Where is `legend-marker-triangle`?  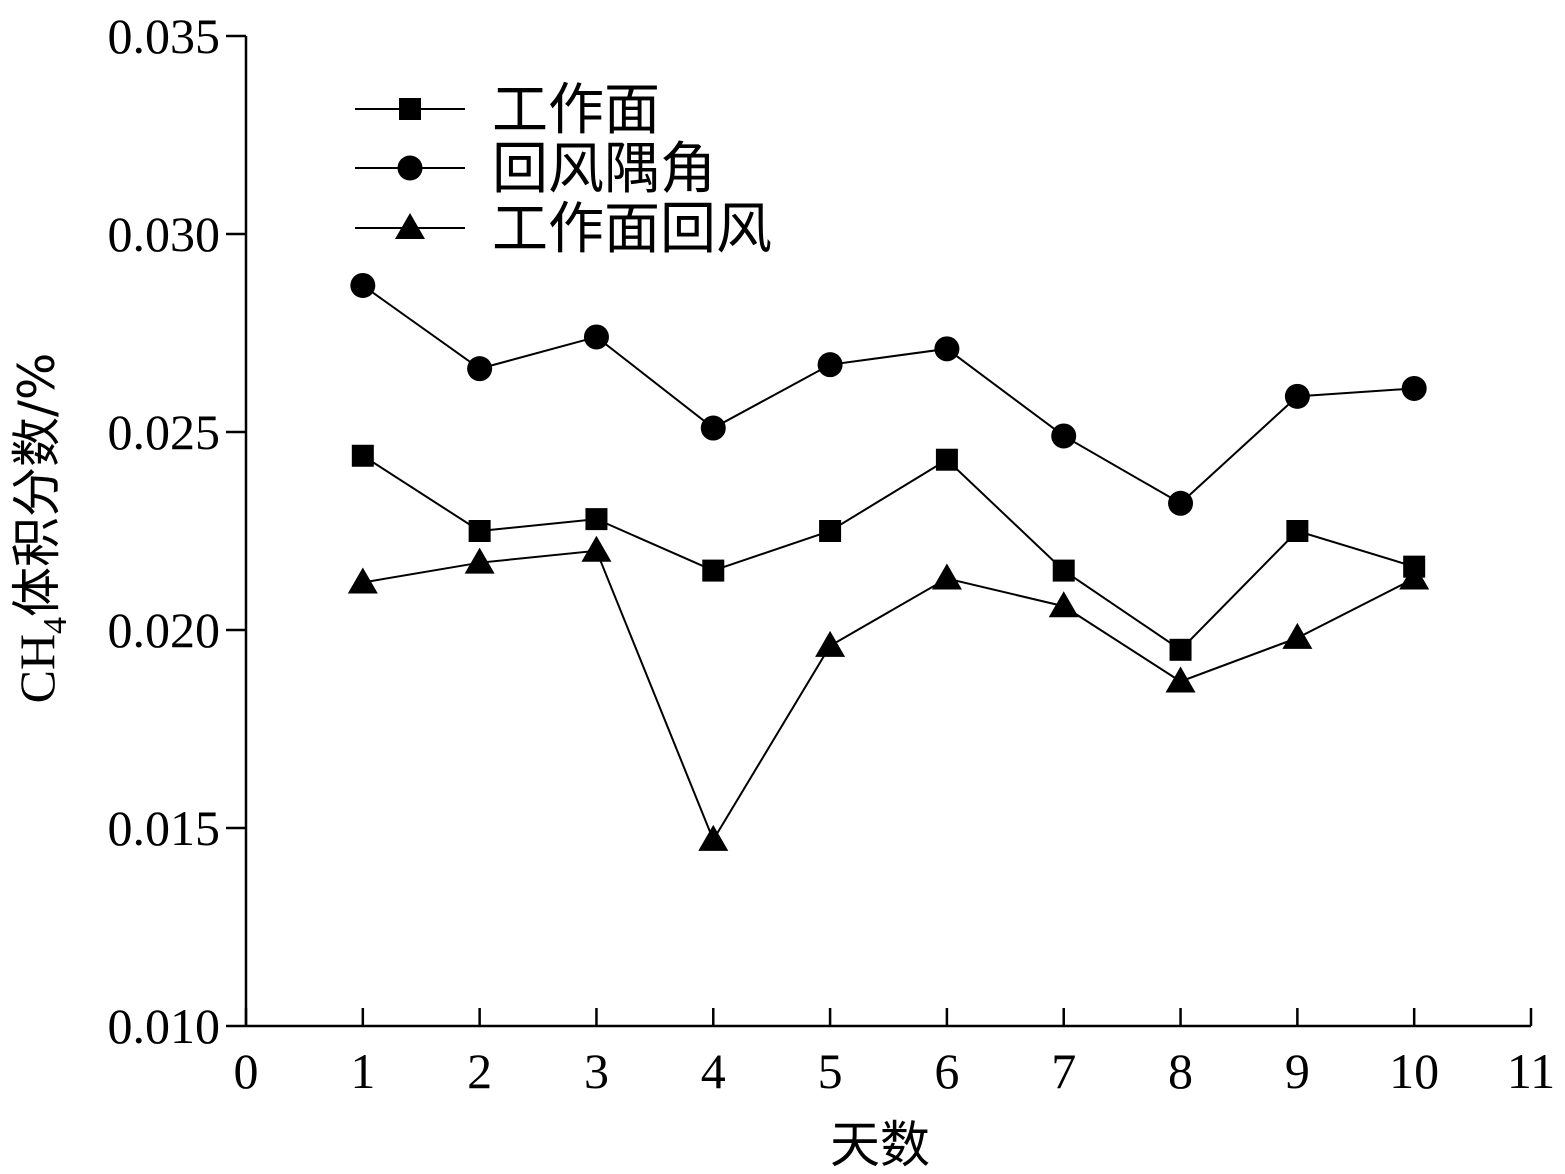
legend-marker-triangle is located at coordinates (410, 226).